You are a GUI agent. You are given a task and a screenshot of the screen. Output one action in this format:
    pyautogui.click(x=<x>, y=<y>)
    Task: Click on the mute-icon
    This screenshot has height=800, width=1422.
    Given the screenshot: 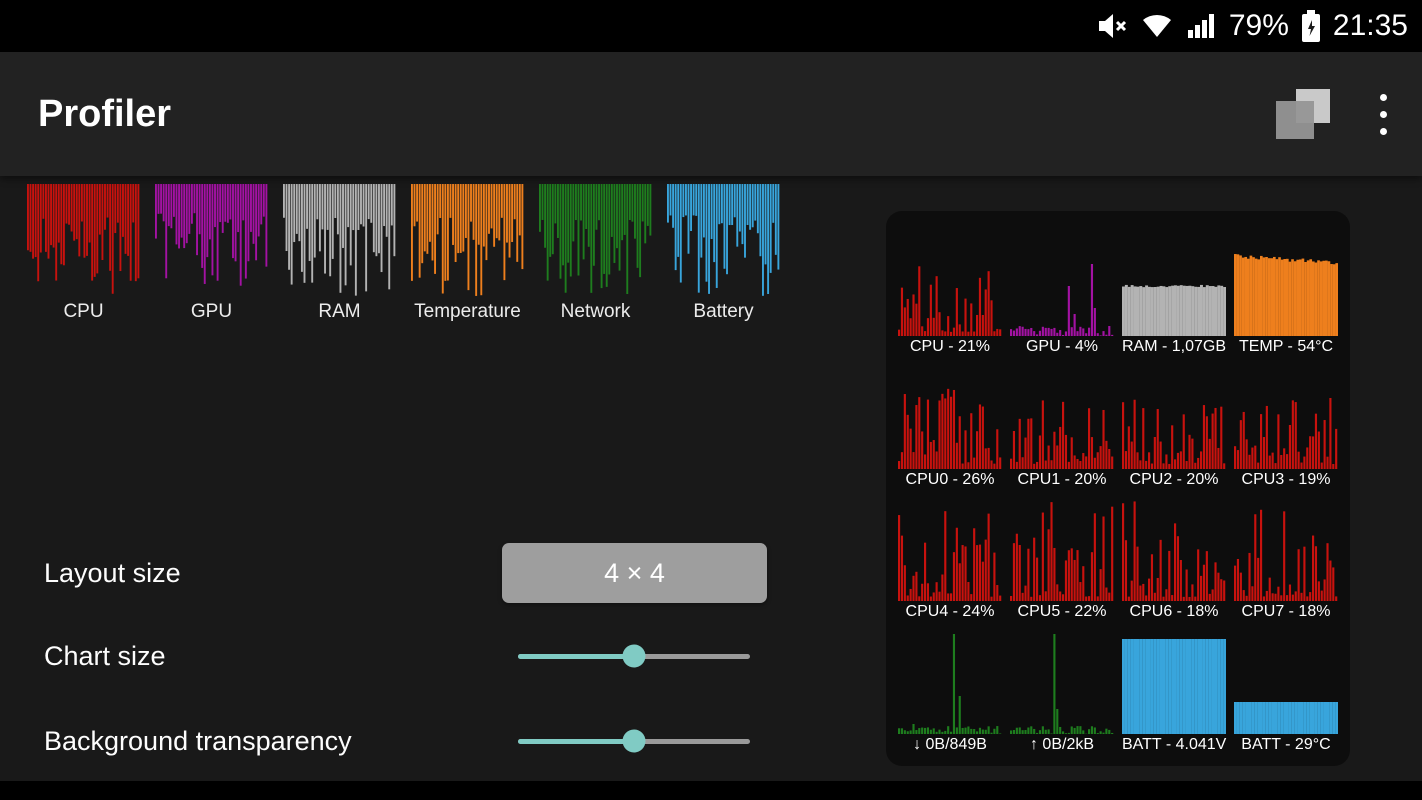 What is the action you would take?
    pyautogui.click(x=1112, y=26)
    